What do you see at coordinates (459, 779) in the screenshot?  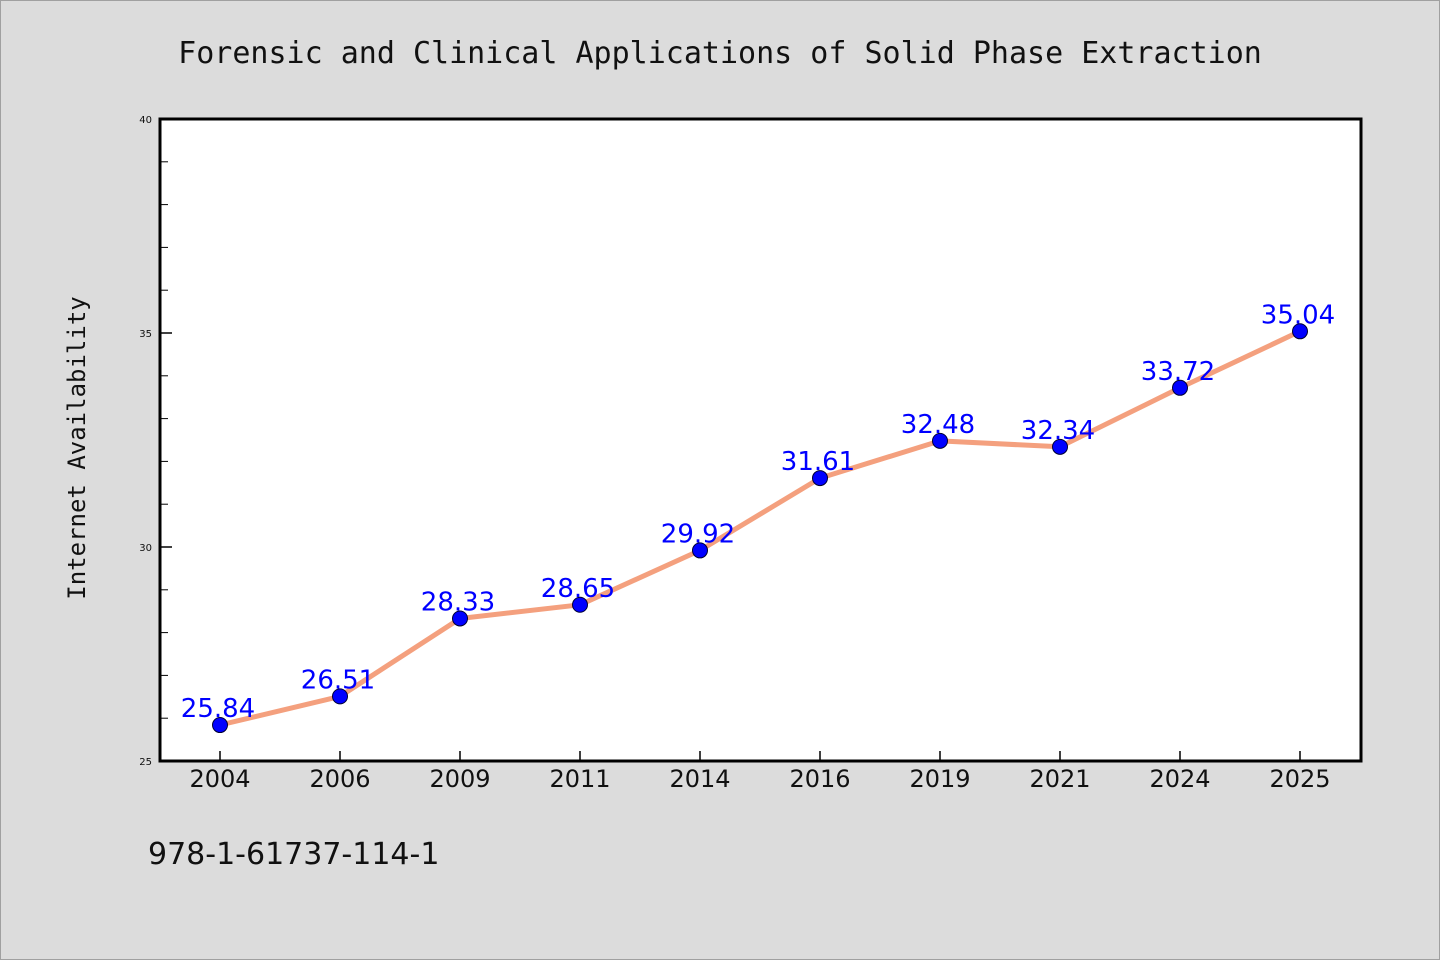 I see `x-tick-label: 2009` at bounding box center [459, 779].